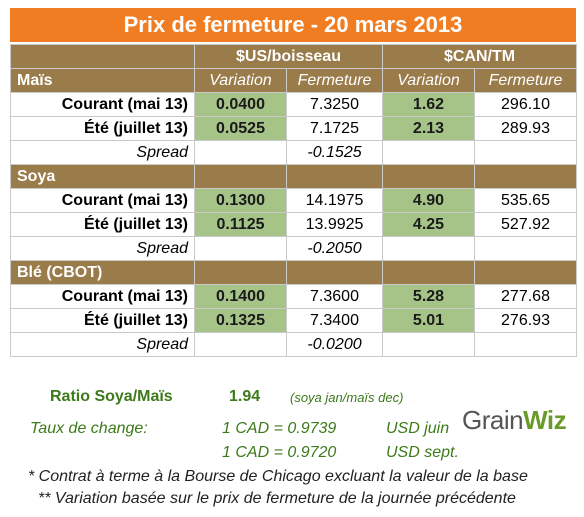 This screenshot has height=517, width=584. What do you see at coordinates (102, 176) in the screenshot?
I see `section-name: Soya` at bounding box center [102, 176].